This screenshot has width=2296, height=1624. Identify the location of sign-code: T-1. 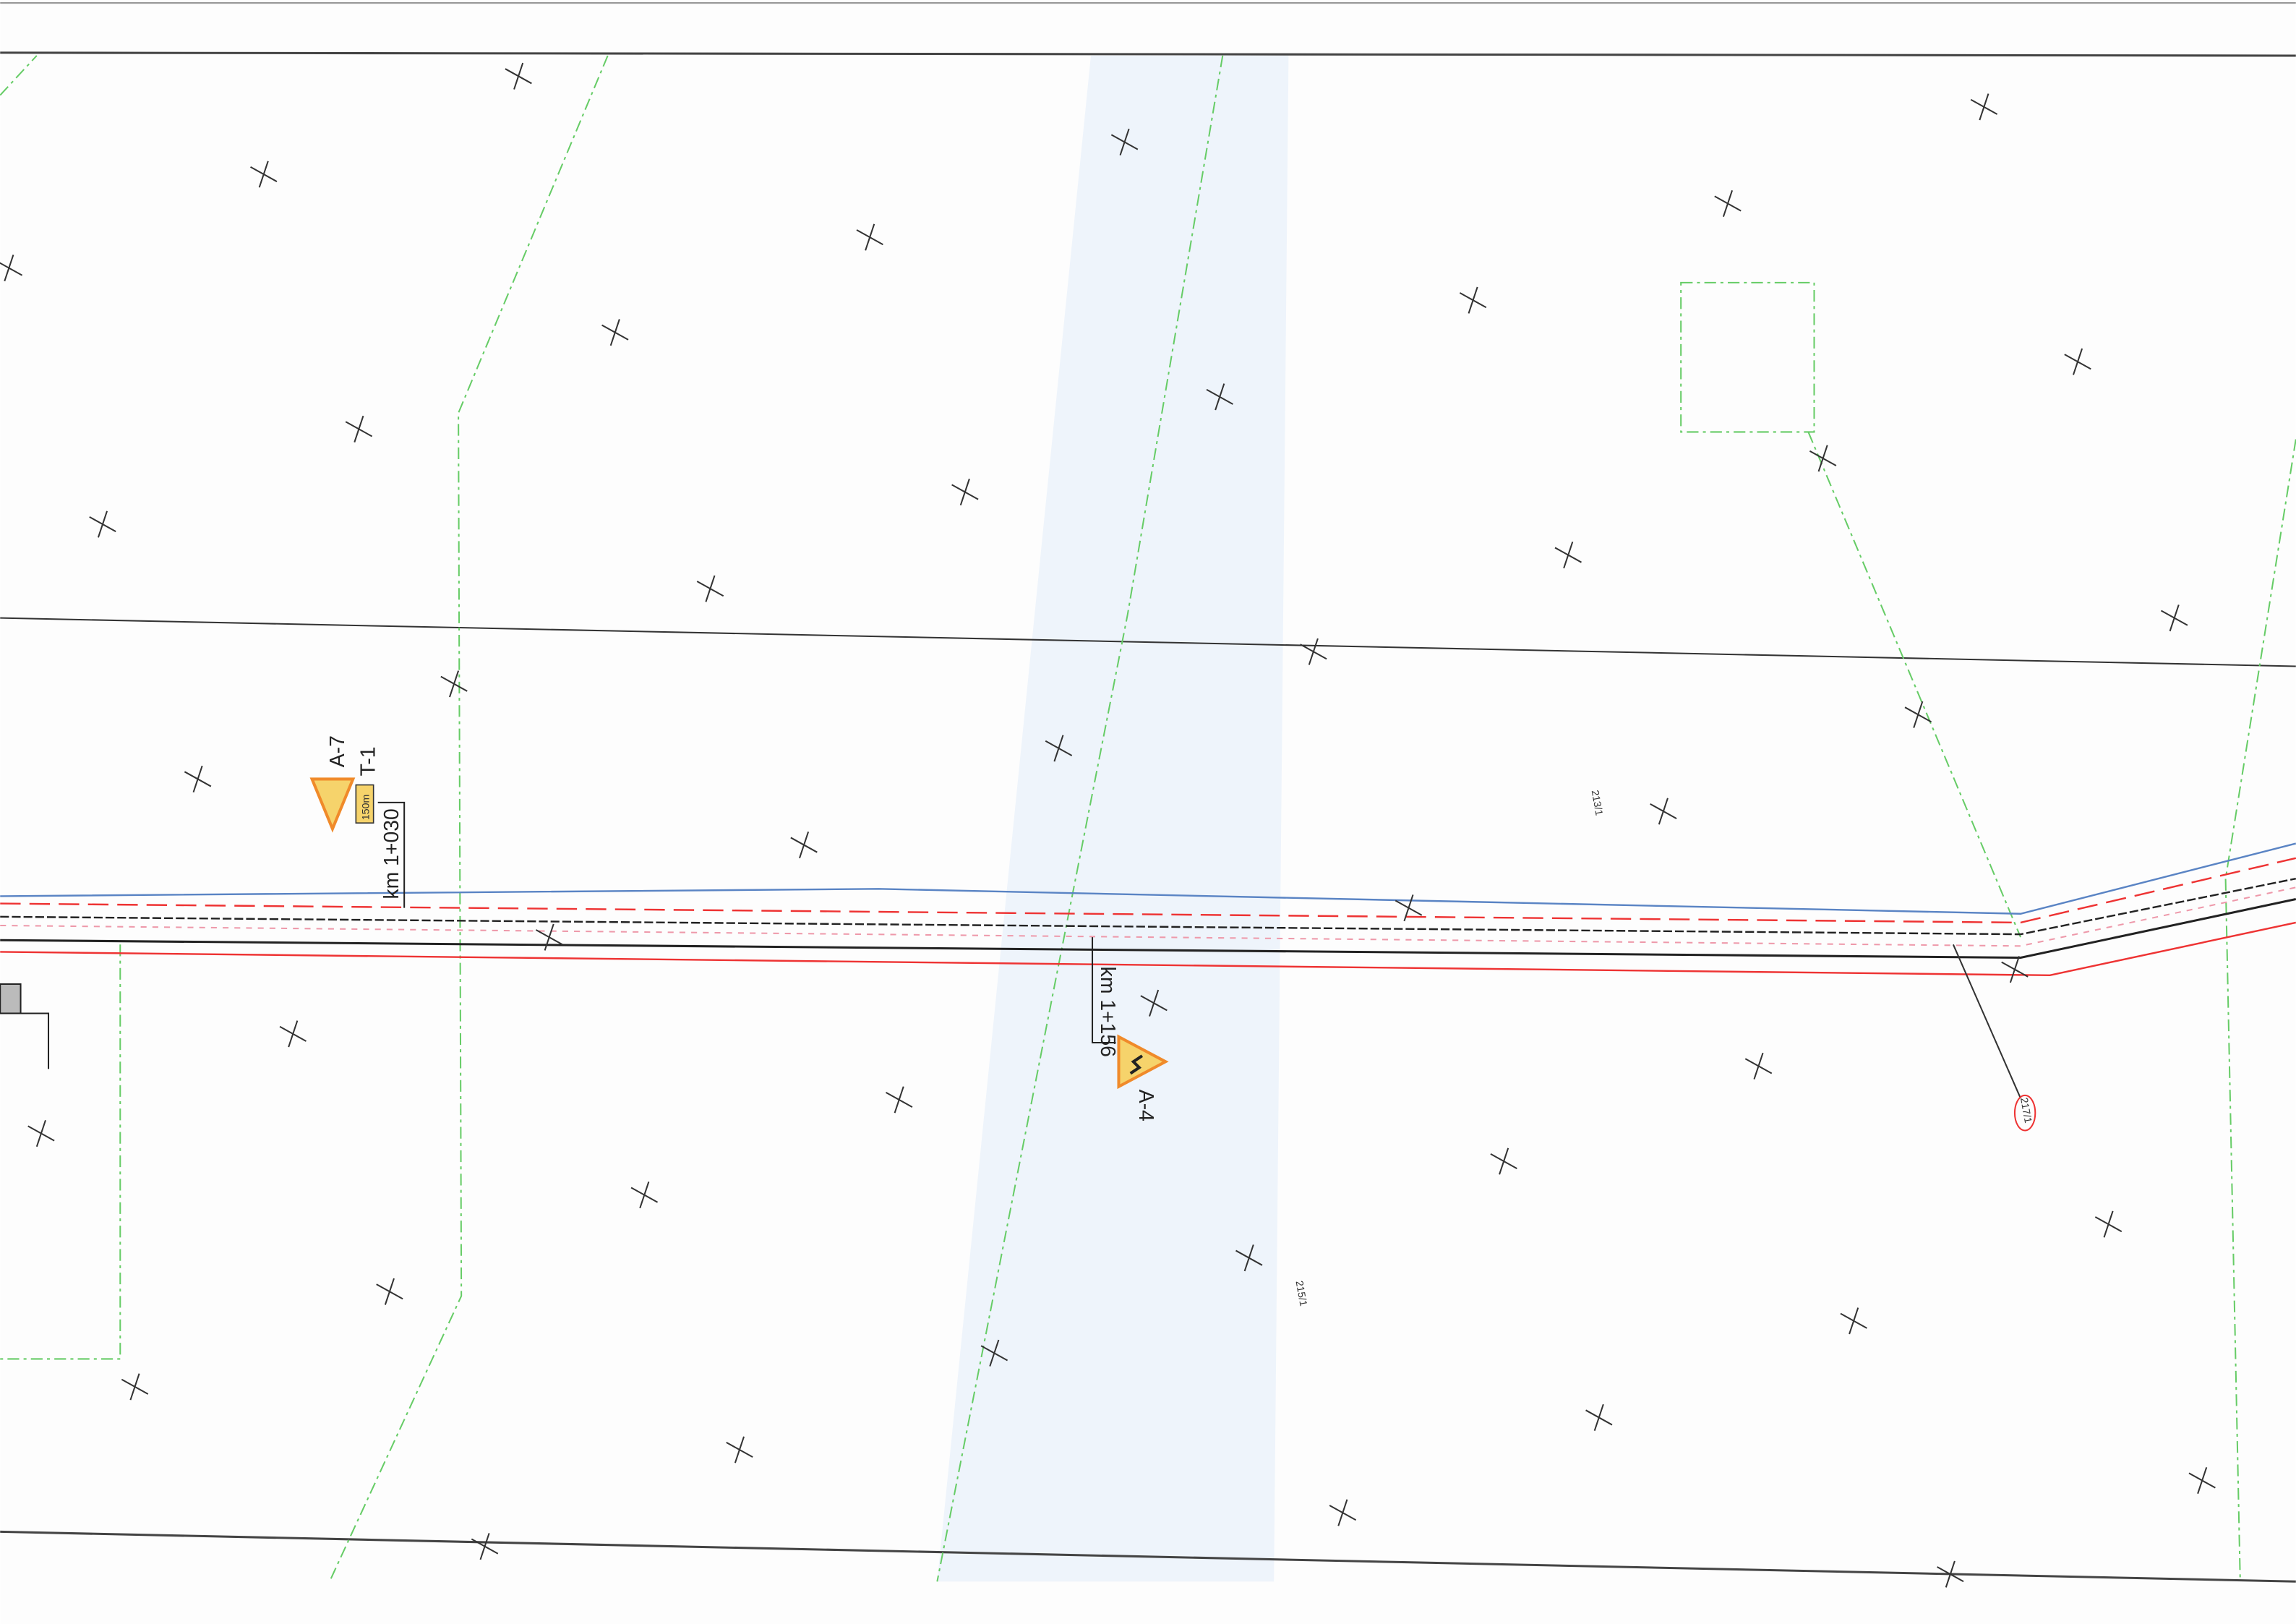
(368, 761).